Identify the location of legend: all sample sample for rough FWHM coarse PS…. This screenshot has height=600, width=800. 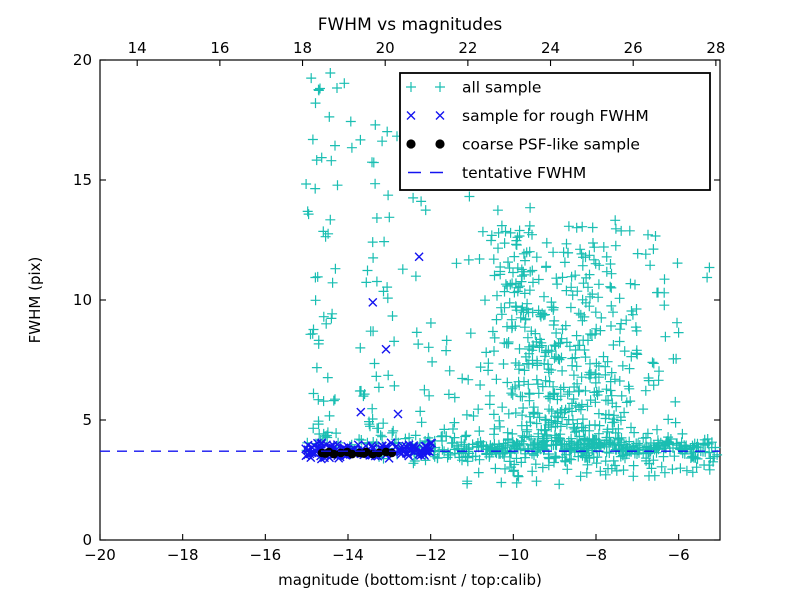
(555, 131).